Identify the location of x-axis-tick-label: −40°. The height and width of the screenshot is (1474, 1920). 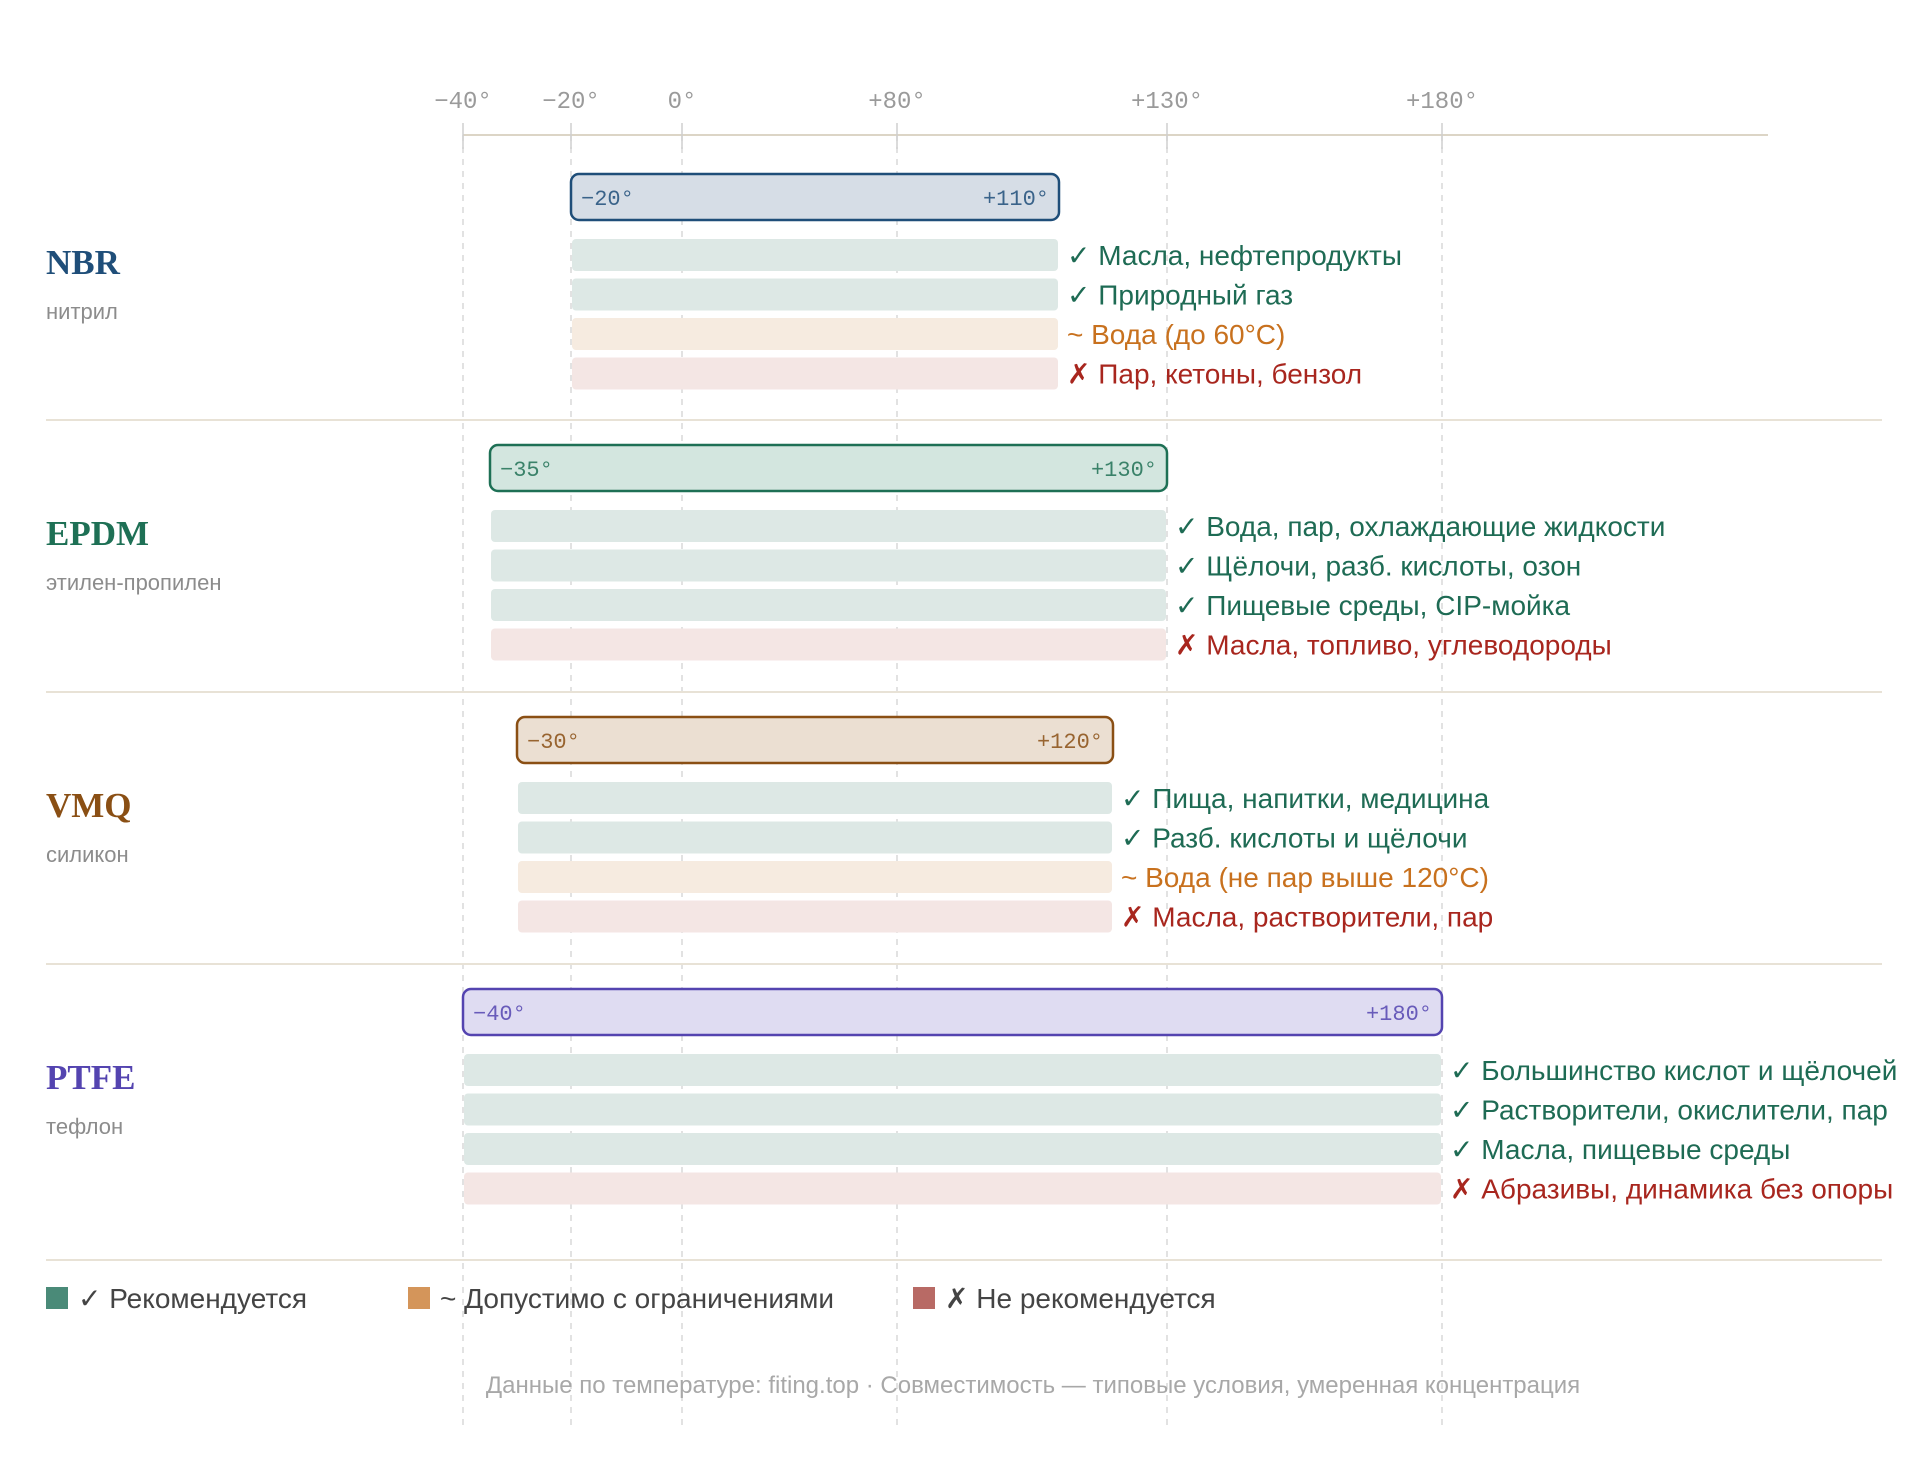
(463, 102).